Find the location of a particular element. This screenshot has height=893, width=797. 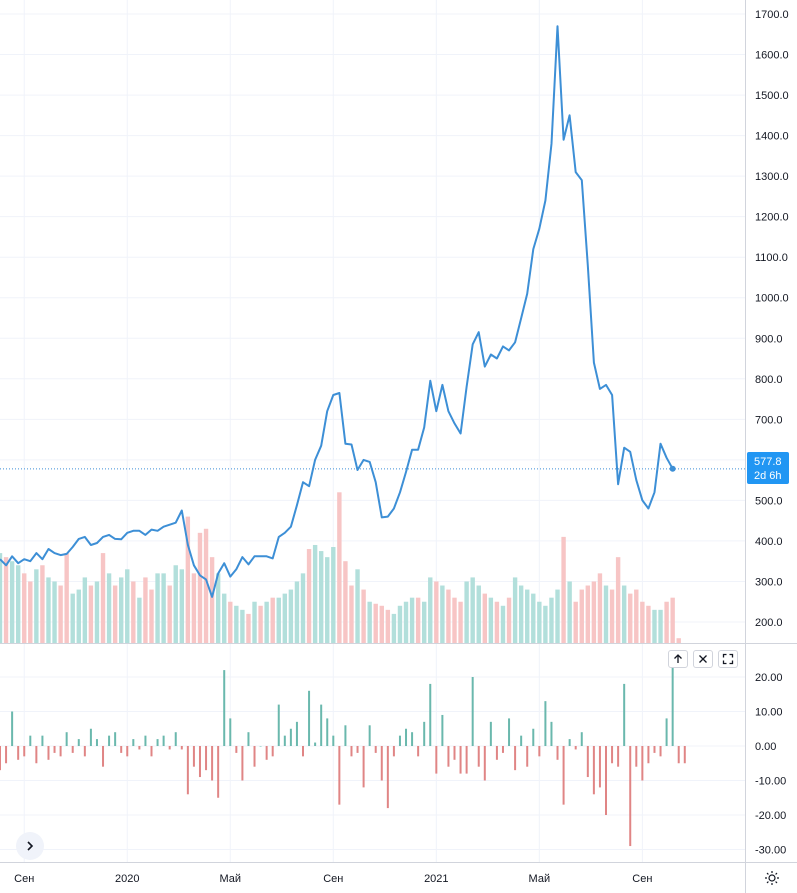

time-tick-label: 2021 is located at coordinates (436, 879).